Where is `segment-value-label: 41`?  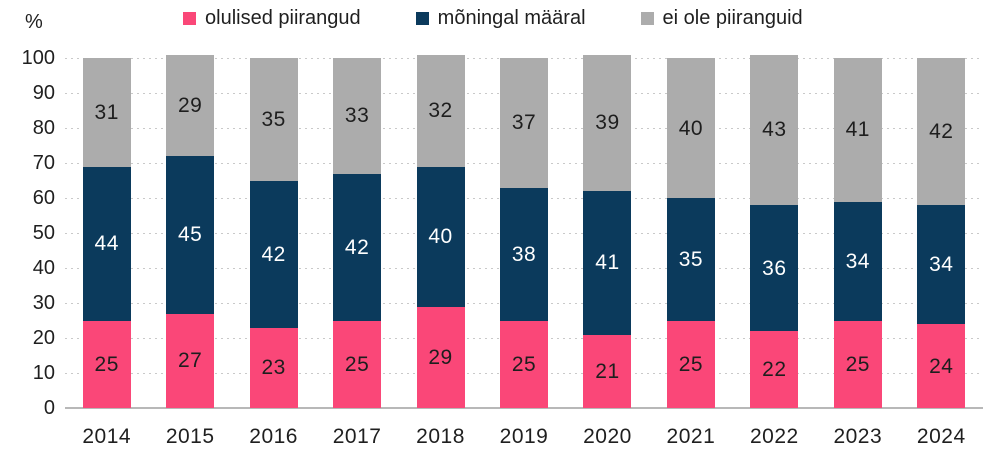 segment-value-label: 41 is located at coordinates (607, 263).